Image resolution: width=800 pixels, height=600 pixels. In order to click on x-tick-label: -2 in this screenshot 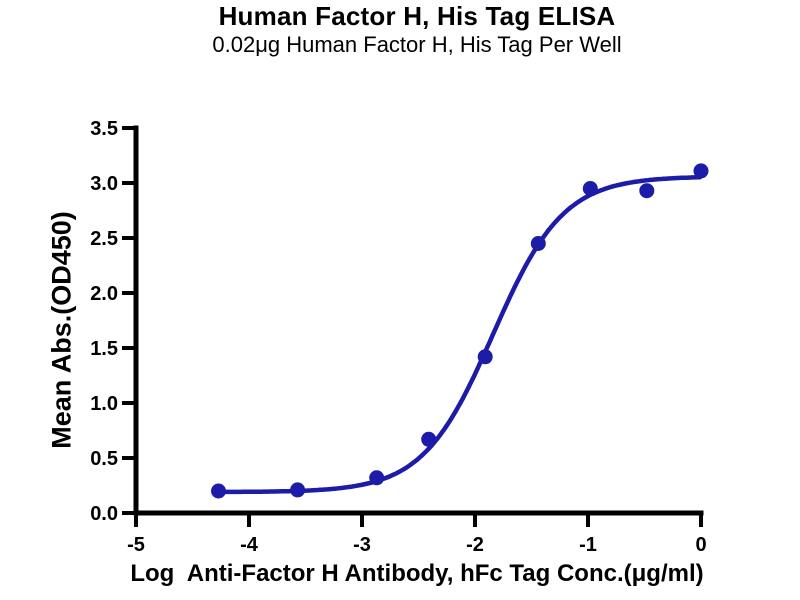, I will do `click(475, 545)`.